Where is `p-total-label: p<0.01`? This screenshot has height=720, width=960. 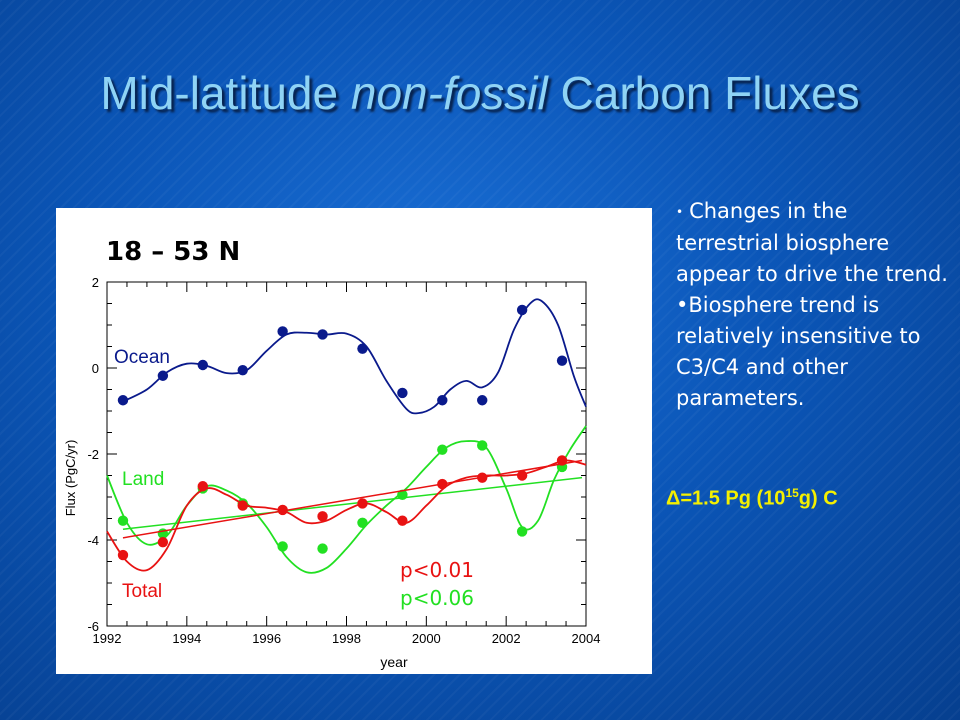 p-total-label: p<0.01 is located at coordinates (437, 570).